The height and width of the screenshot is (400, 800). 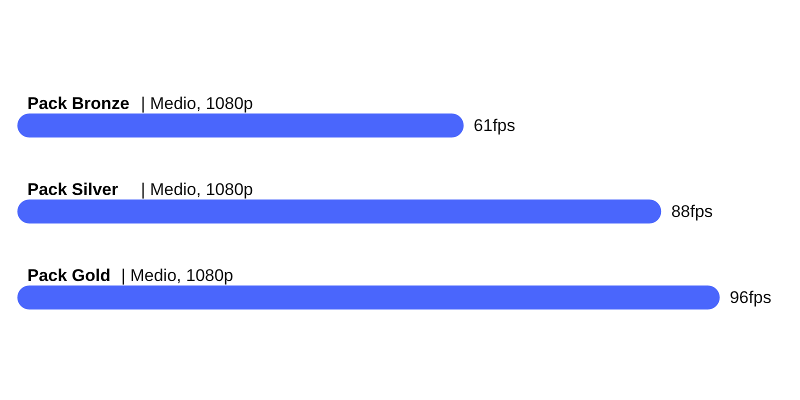 What do you see at coordinates (692, 211) in the screenshot?
I see `data-label: 88fps` at bounding box center [692, 211].